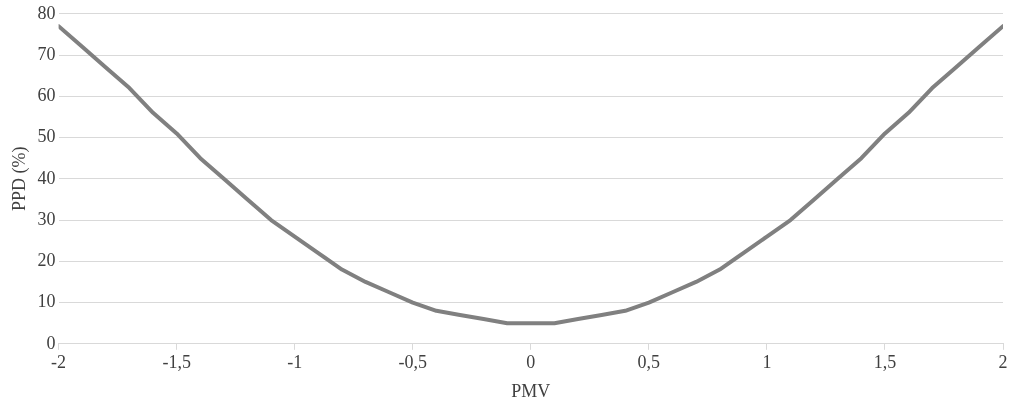 The image size is (1018, 407). Describe the element at coordinates (46, 260) in the screenshot. I see `y-tick-label: 20` at that location.